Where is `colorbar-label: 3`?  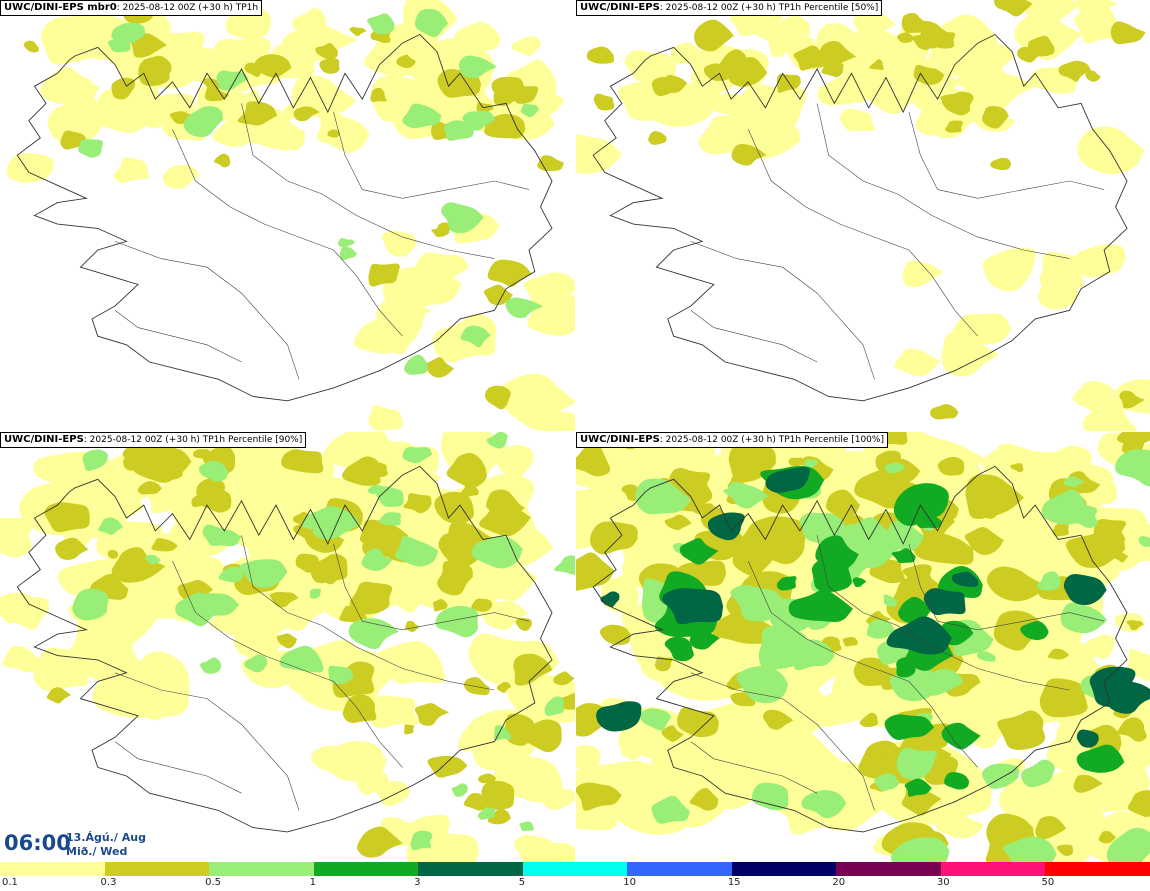
colorbar-label: 3 is located at coordinates (417, 882).